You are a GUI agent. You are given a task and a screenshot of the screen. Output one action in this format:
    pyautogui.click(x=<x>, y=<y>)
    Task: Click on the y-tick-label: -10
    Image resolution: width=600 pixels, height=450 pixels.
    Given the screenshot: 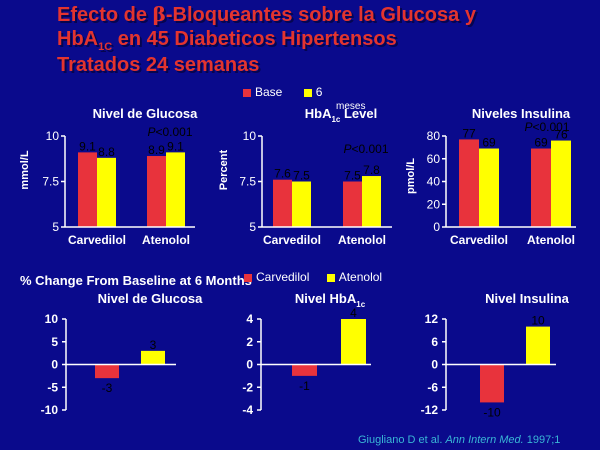 What is the action you would take?
    pyautogui.click(x=50, y=410)
    